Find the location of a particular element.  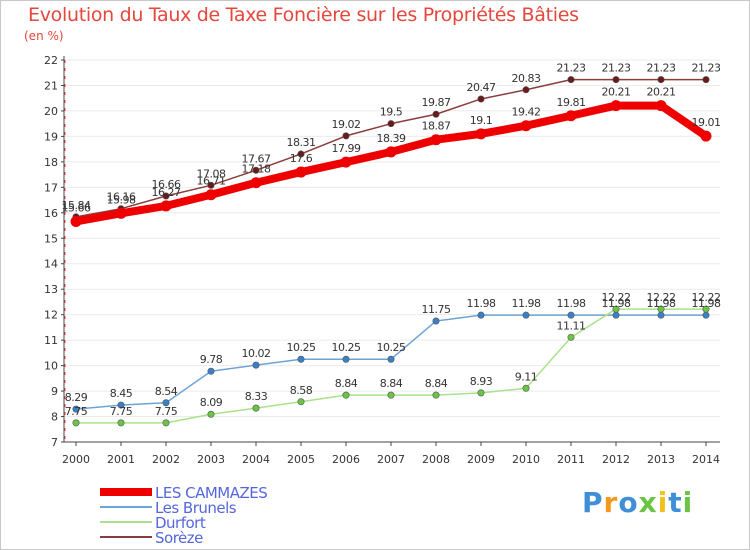

data-point-les-cammazes-2013 is located at coordinates (661, 106).